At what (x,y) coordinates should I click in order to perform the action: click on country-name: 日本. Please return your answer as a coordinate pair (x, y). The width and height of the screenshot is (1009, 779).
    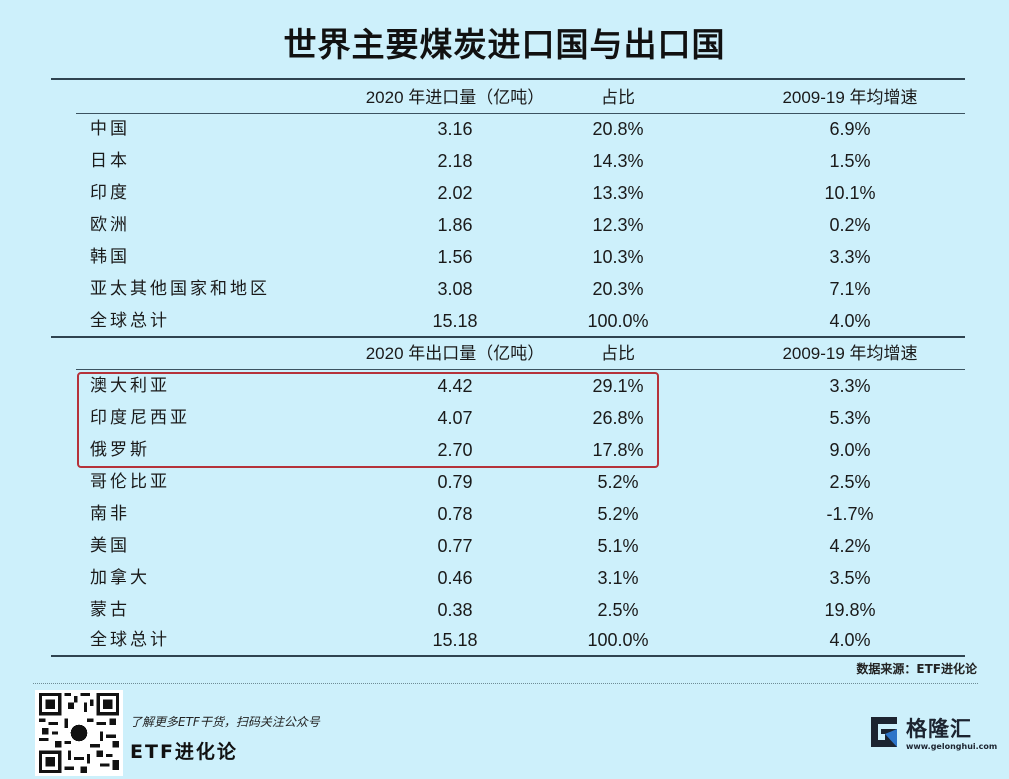
    Looking at the image, I should click on (110, 161).